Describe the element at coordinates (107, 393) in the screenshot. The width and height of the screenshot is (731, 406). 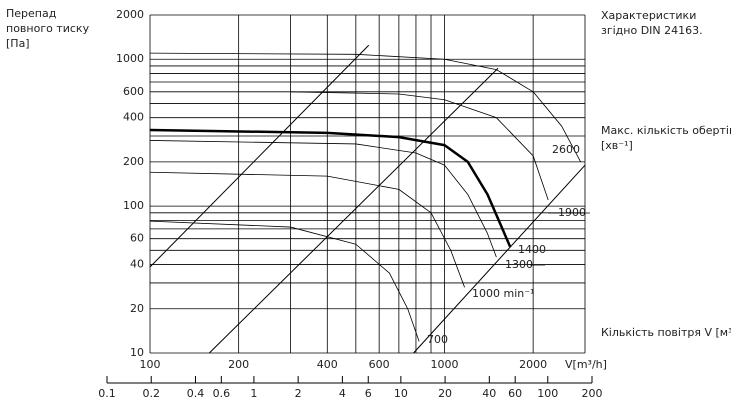
I see `x2-tick-label: 0.1` at that location.